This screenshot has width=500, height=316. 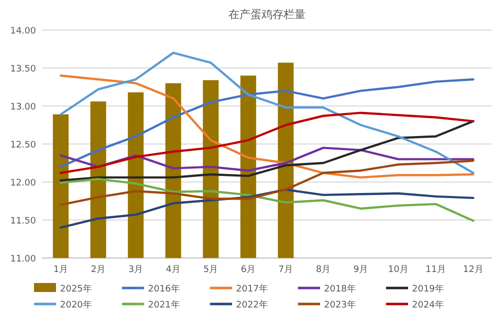 What do you see at coordinates (428, 305) in the screenshot?
I see `legend-label: 2024年` at bounding box center [428, 305].